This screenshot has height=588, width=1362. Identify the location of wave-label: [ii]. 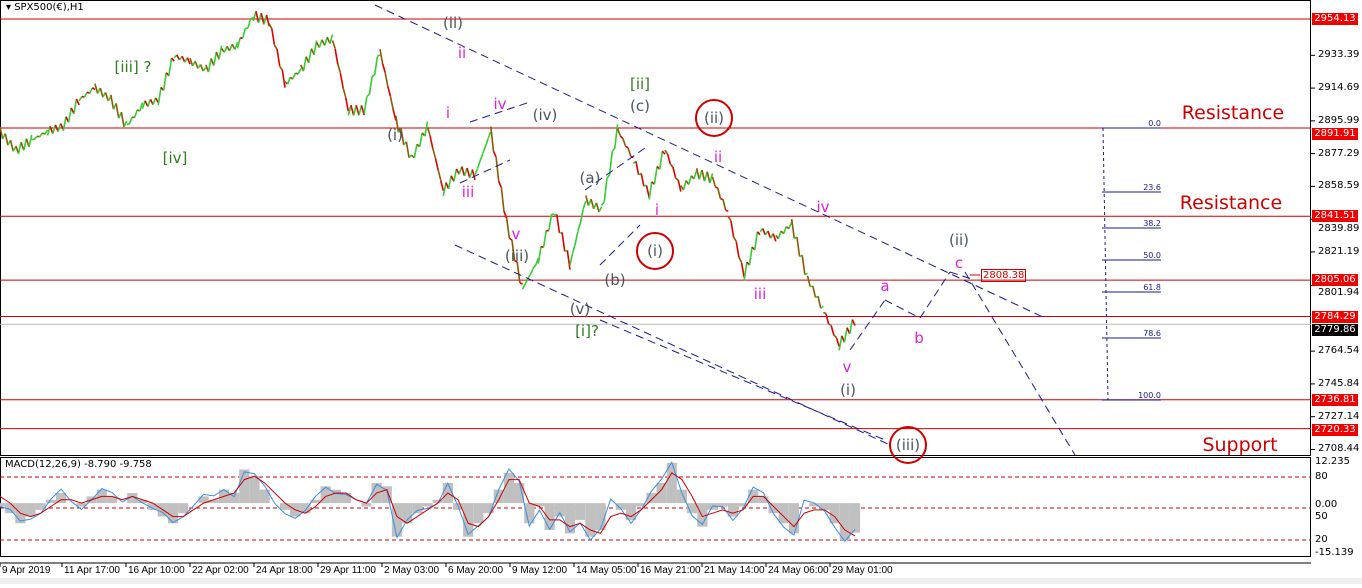
(640, 84).